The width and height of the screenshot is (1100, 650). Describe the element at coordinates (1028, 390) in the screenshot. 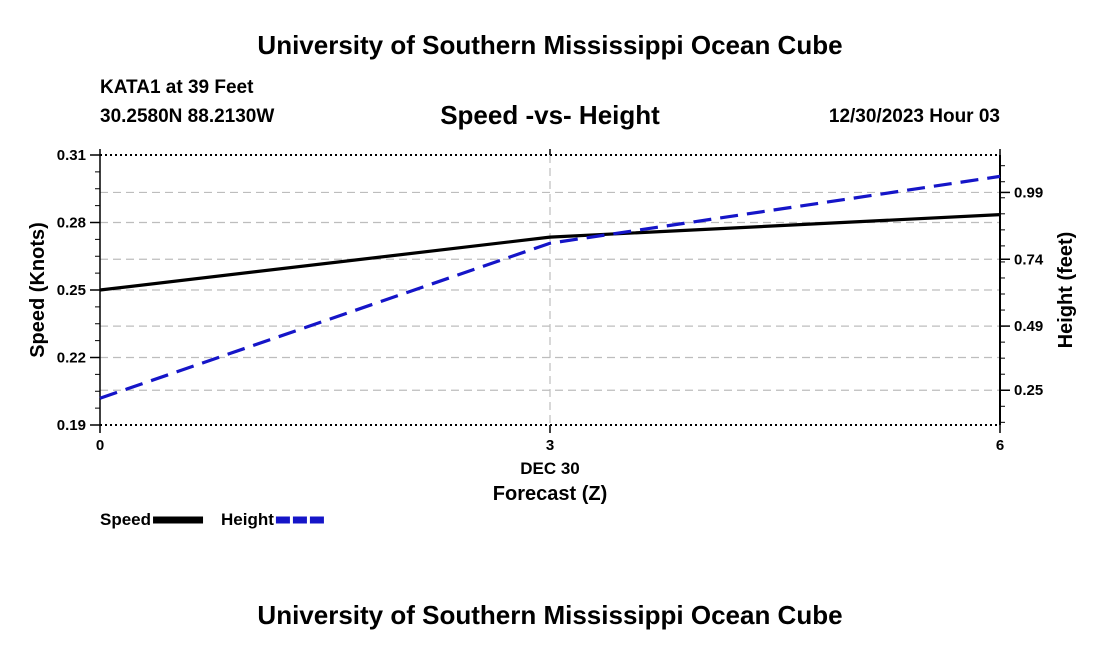

I see `right-tick-label: 0.25` at that location.